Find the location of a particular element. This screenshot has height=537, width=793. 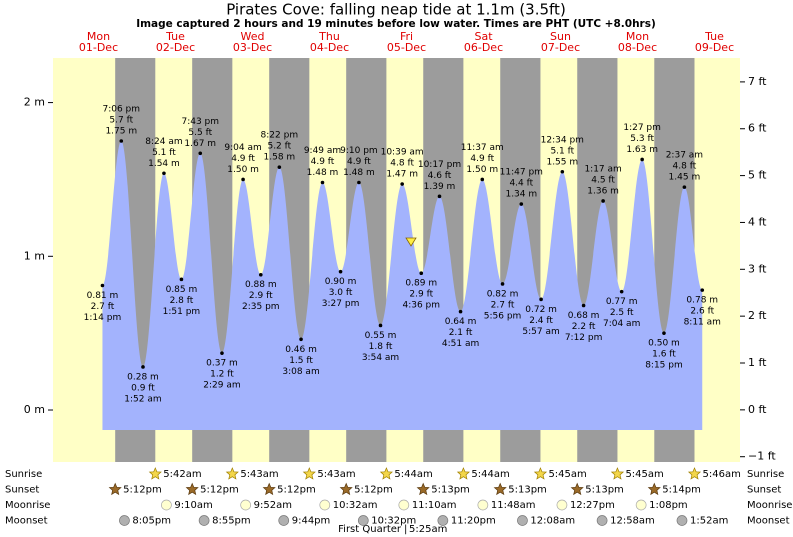

tide-label: 1:14 pm is located at coordinates (103, 318).